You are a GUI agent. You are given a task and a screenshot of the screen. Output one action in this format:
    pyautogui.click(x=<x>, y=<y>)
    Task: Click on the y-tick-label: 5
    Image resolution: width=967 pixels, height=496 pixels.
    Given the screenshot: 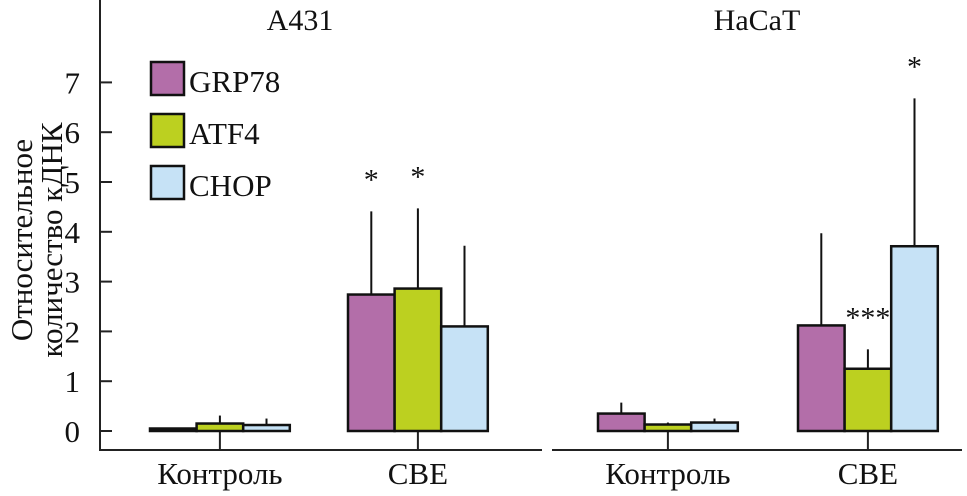 What is the action you would take?
    pyautogui.click(x=73, y=182)
    